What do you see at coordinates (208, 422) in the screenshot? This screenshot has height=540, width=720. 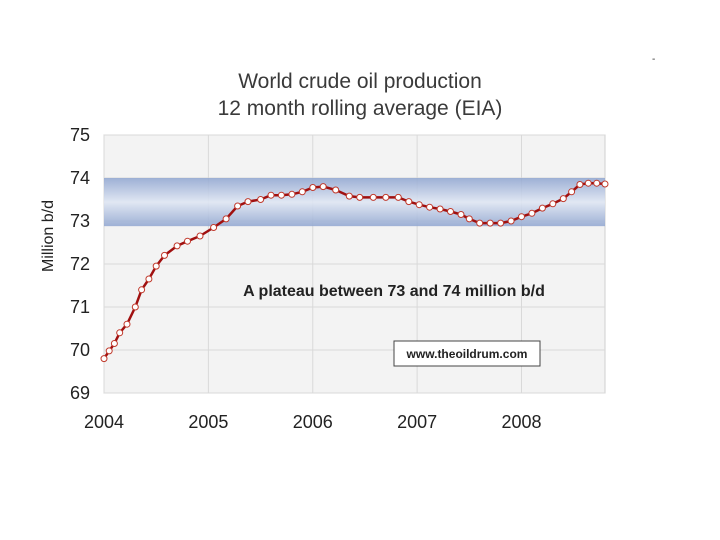 I see `x-tick-label: 2005` at bounding box center [208, 422].